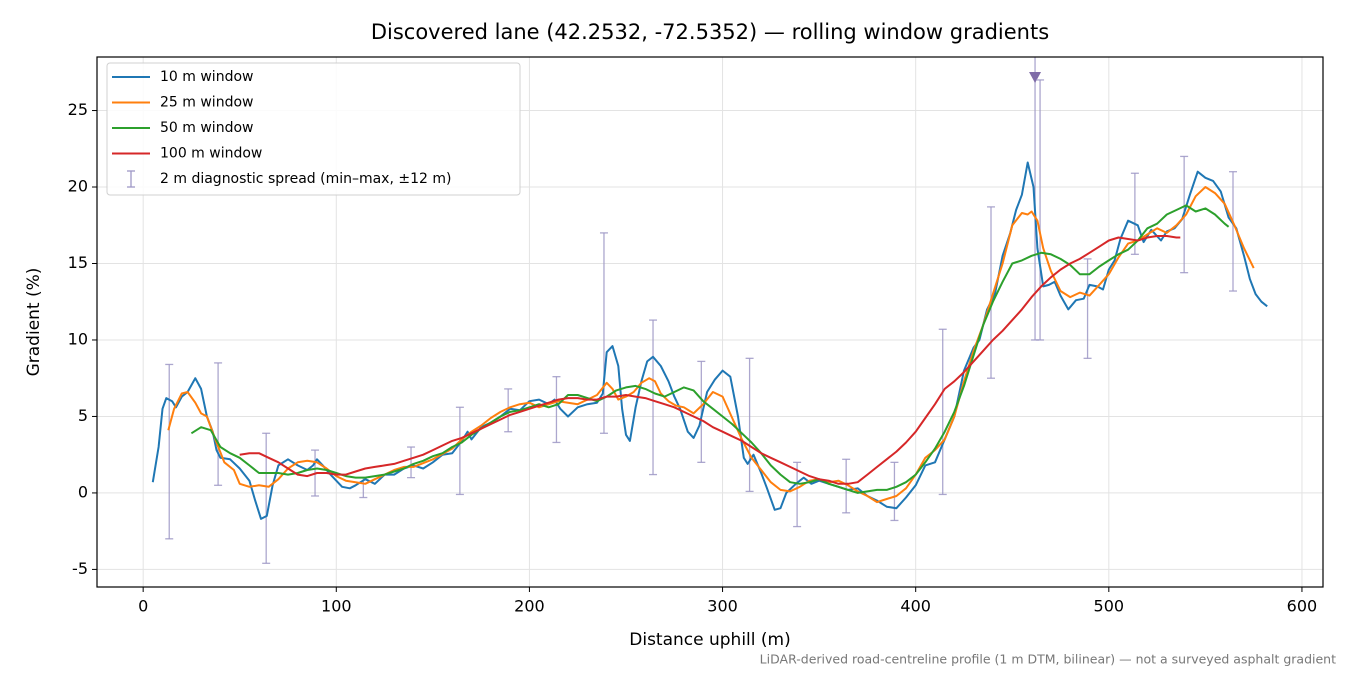  Describe the element at coordinates (722, 606) in the screenshot. I see `x-tick-label: 300` at that location.